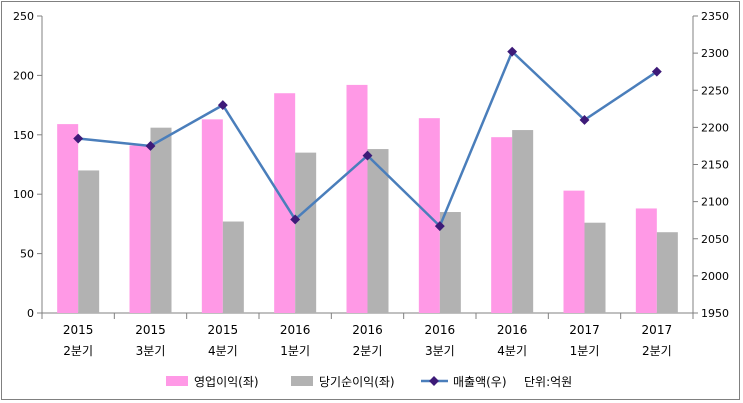  I want to click on legend-label-operating-profit: 영업이익(좌), so click(226, 382).